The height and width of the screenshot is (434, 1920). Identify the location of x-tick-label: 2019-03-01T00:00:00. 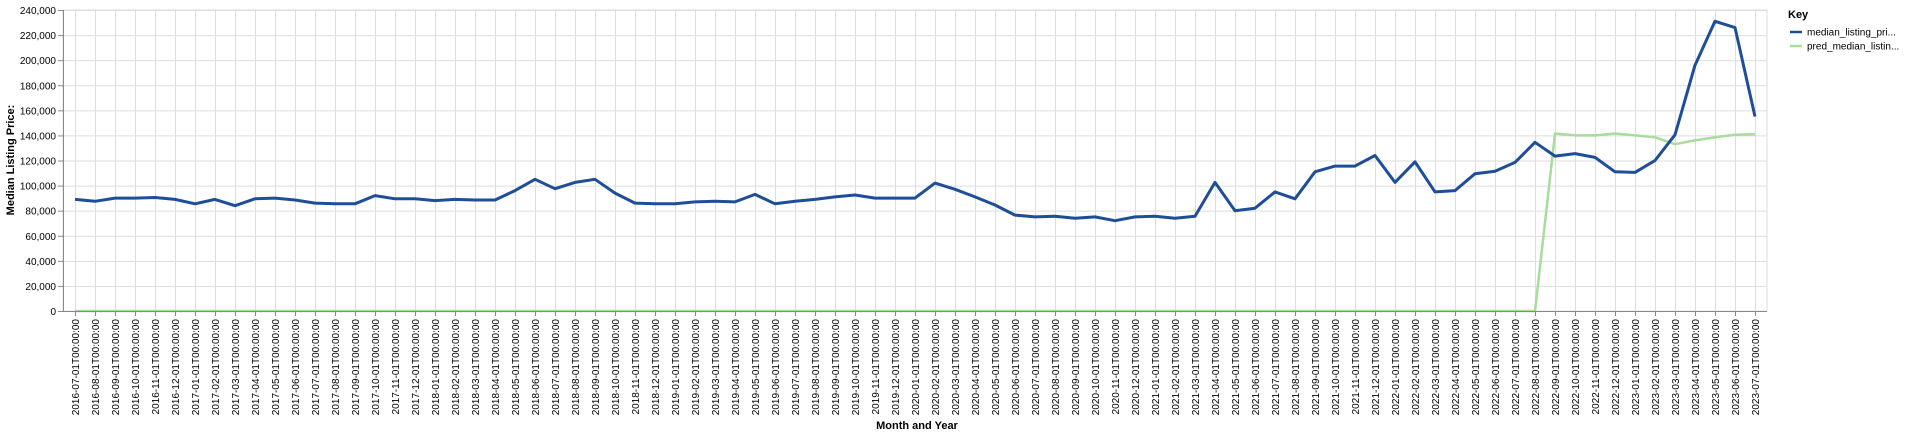
(716, 367).